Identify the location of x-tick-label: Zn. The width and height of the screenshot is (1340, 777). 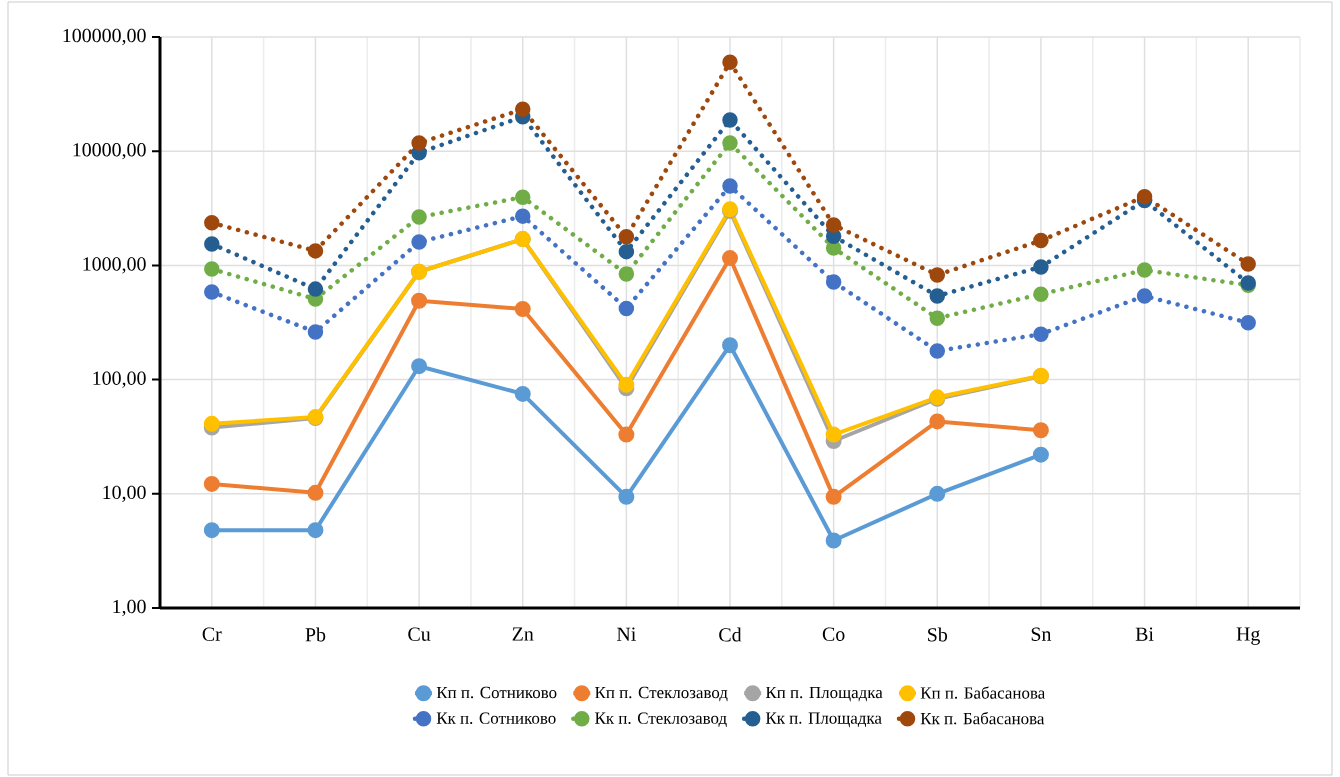
(523, 634).